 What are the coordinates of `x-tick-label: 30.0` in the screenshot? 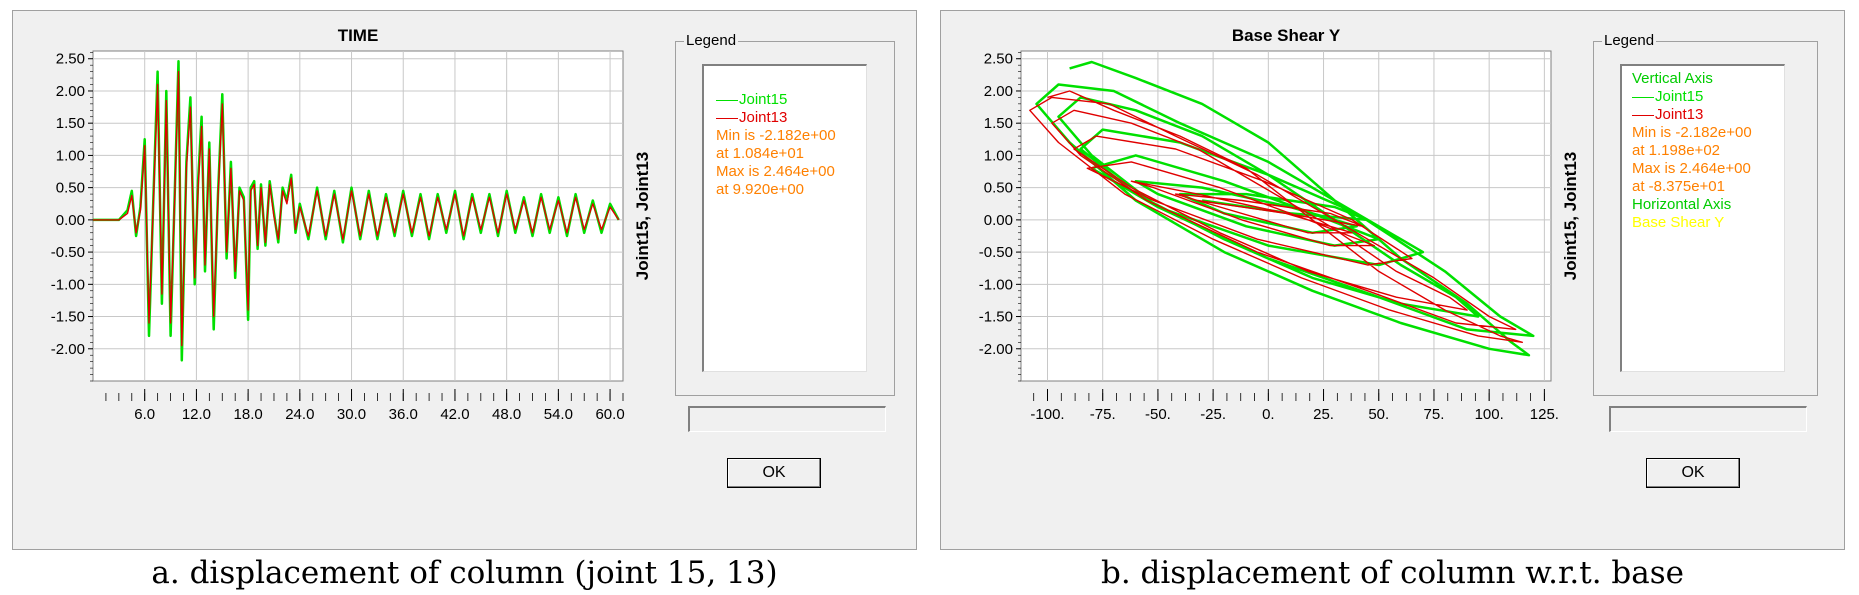 It's located at (351, 414).